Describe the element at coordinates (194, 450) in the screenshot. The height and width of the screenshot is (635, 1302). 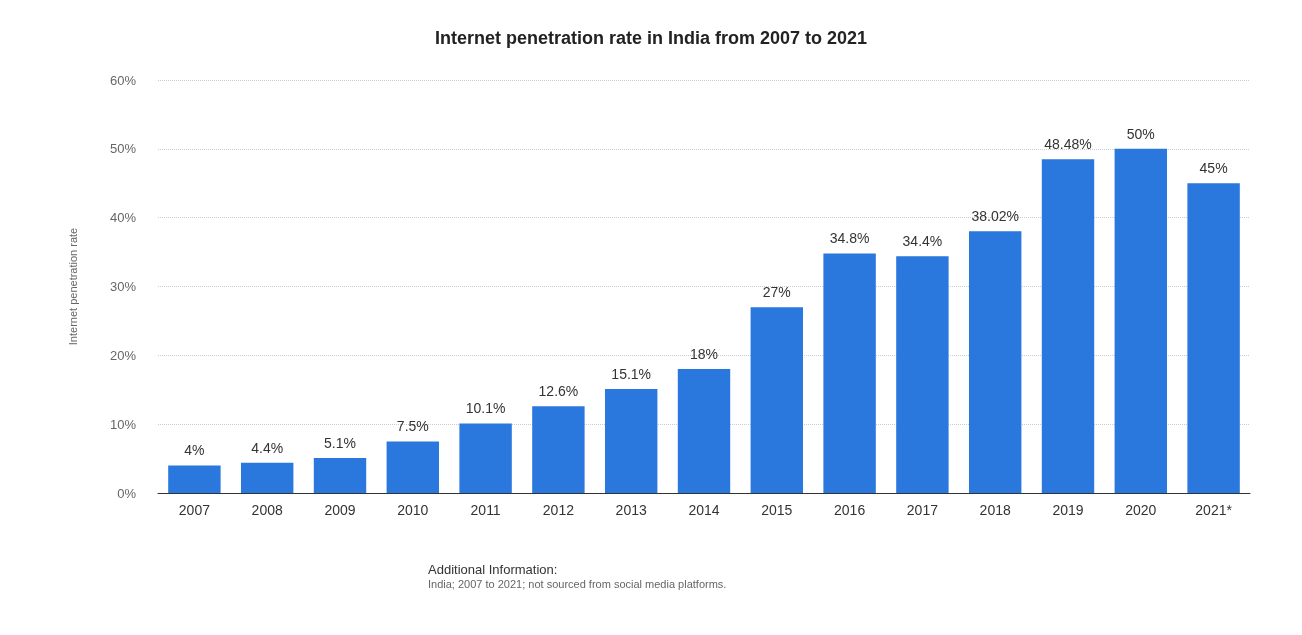
I see `data-label: 4%` at that location.